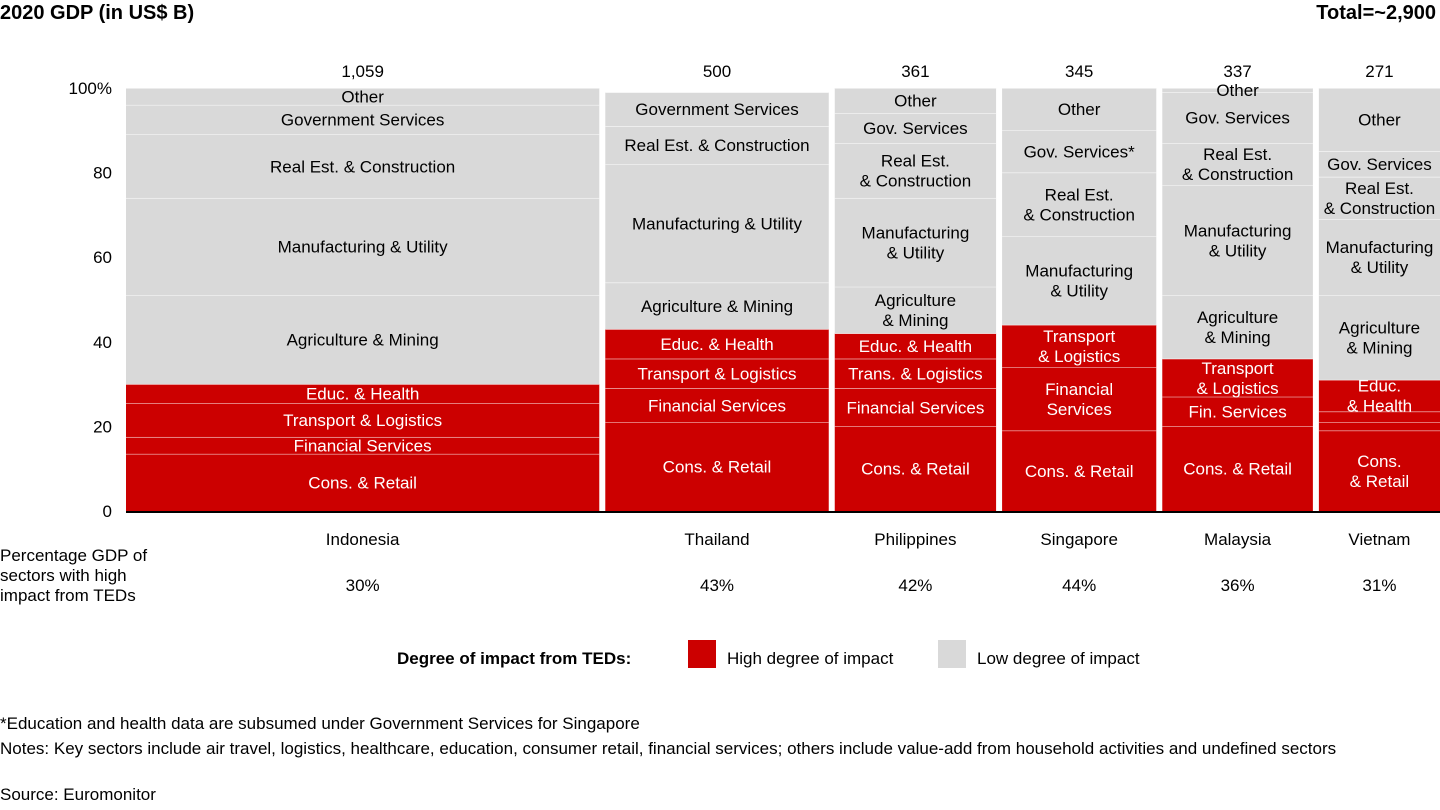 The width and height of the screenshot is (1440, 810). I want to click on gdp-value-label: 337, so click(1237, 71).